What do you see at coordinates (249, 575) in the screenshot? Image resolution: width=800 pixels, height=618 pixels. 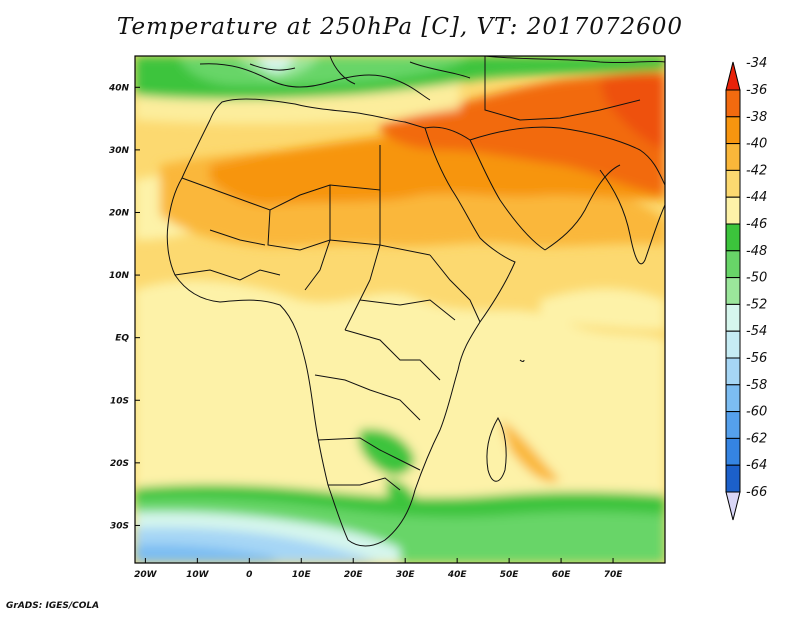 I see `lon-tick-label: 0` at bounding box center [249, 575].